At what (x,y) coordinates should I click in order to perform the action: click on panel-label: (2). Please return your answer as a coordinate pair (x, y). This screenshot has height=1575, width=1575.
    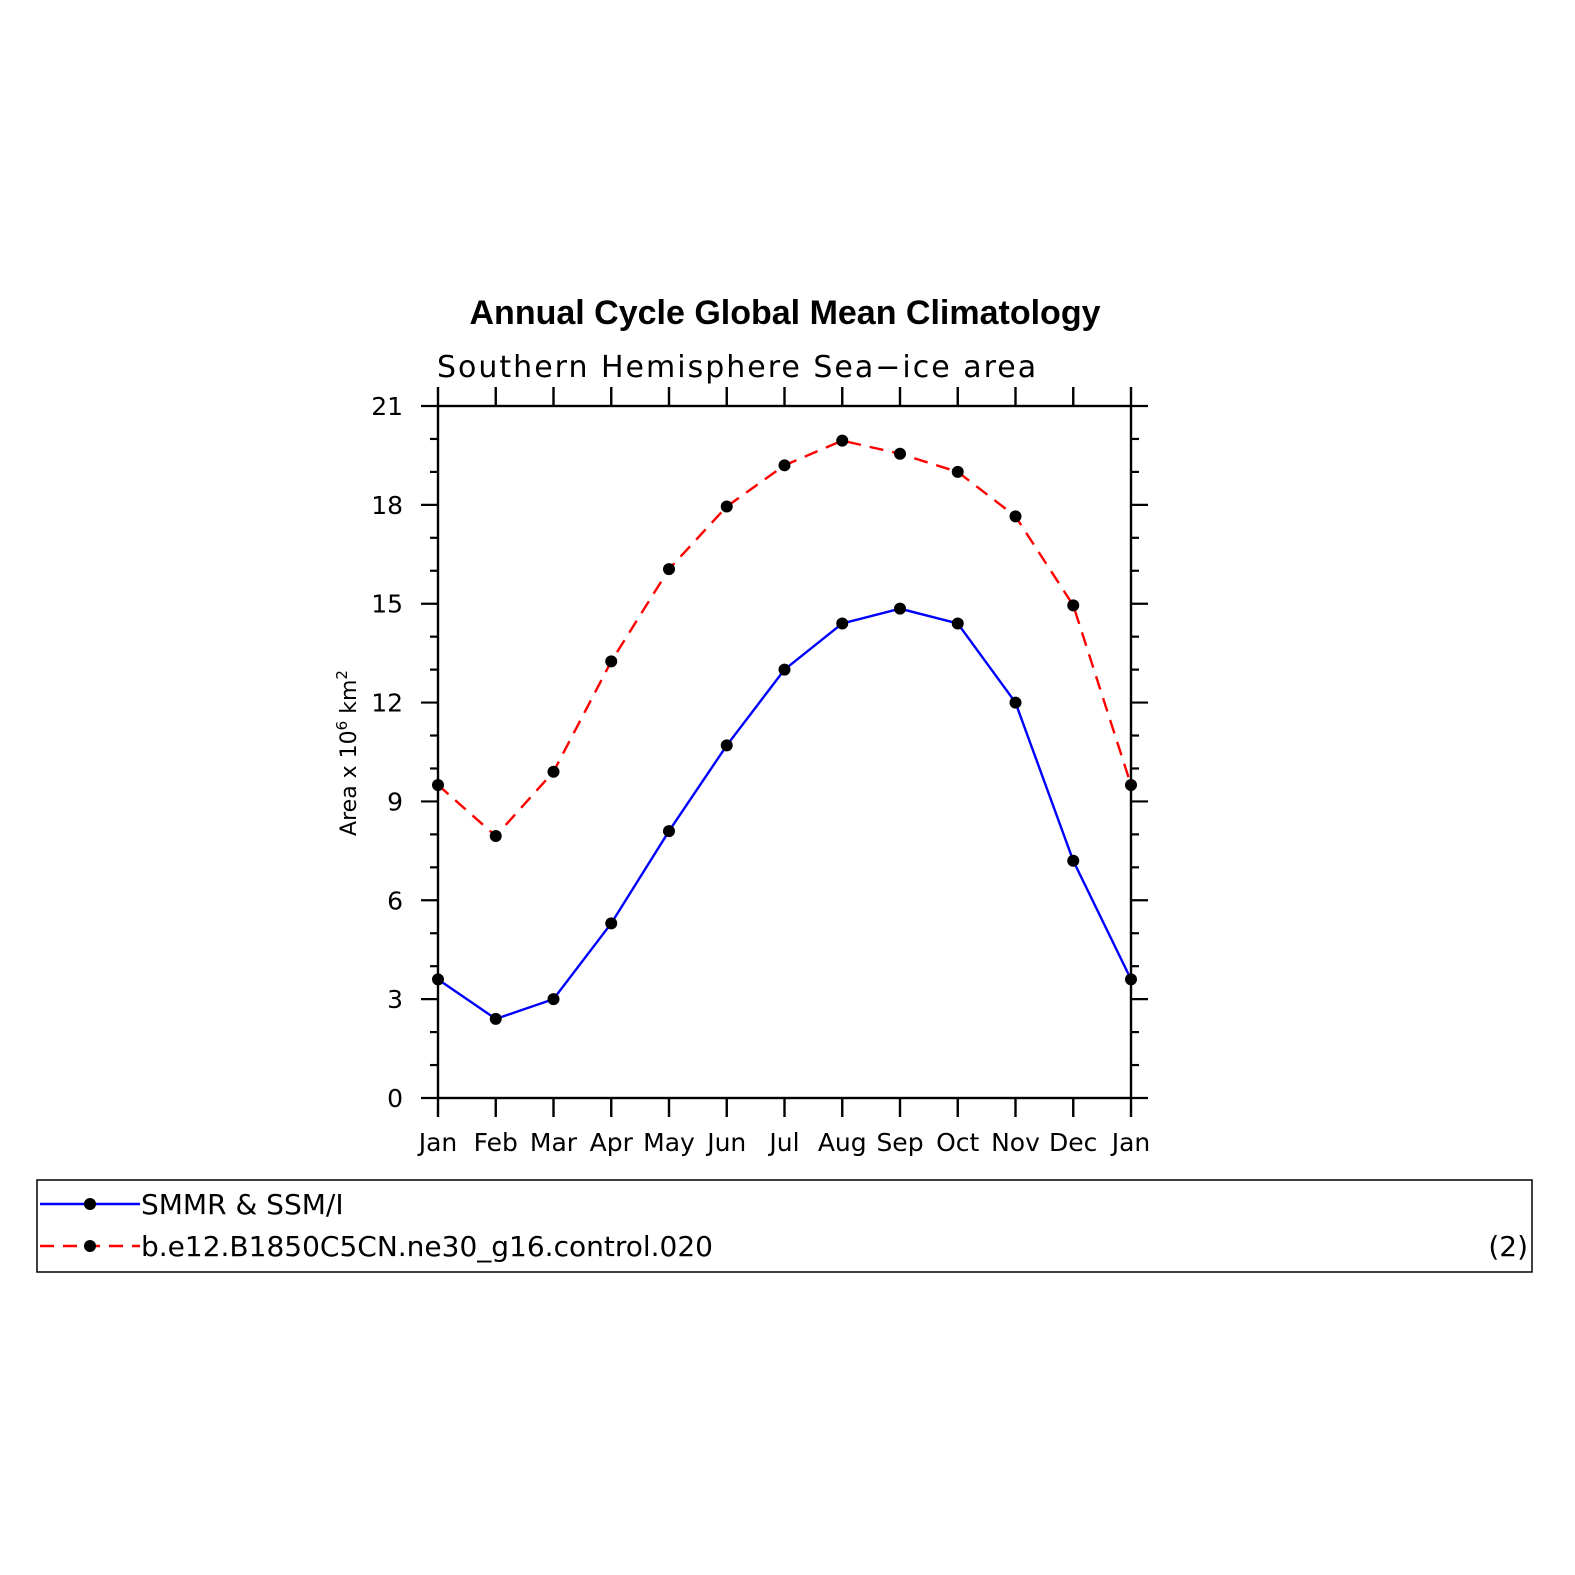
    Looking at the image, I should click on (1508, 1246).